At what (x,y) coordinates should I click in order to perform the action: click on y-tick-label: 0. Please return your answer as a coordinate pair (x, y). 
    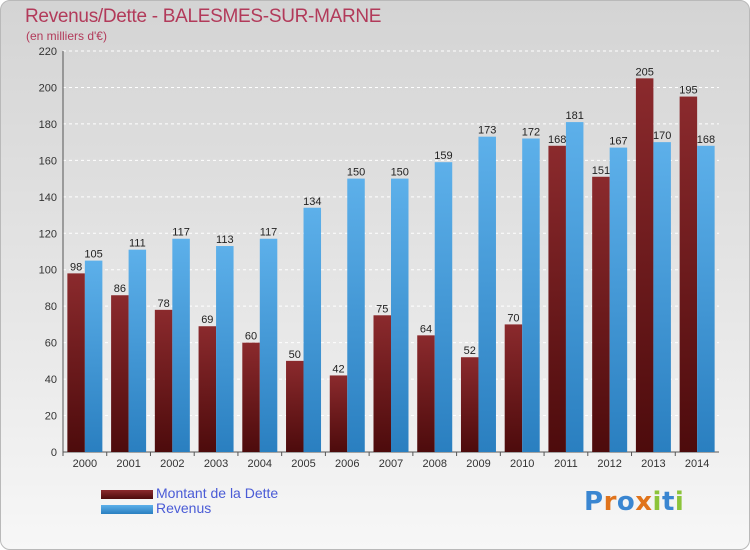
    Looking at the image, I should click on (54, 453).